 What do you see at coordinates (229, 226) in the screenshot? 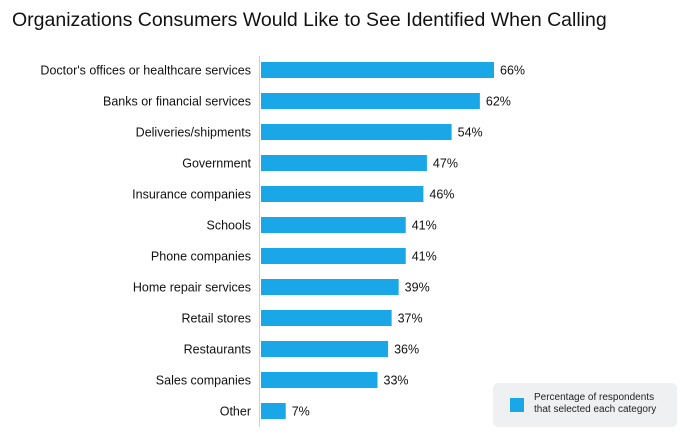
I see `category-label: Schools` at bounding box center [229, 226].